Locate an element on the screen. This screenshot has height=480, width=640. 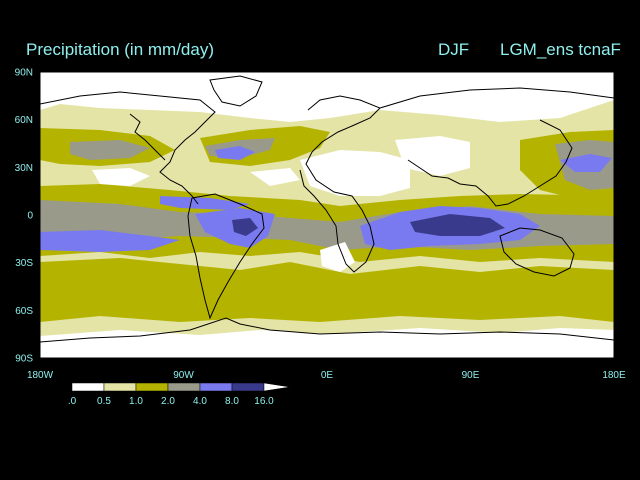
colorbar-label: .0 is located at coordinates (72, 401).